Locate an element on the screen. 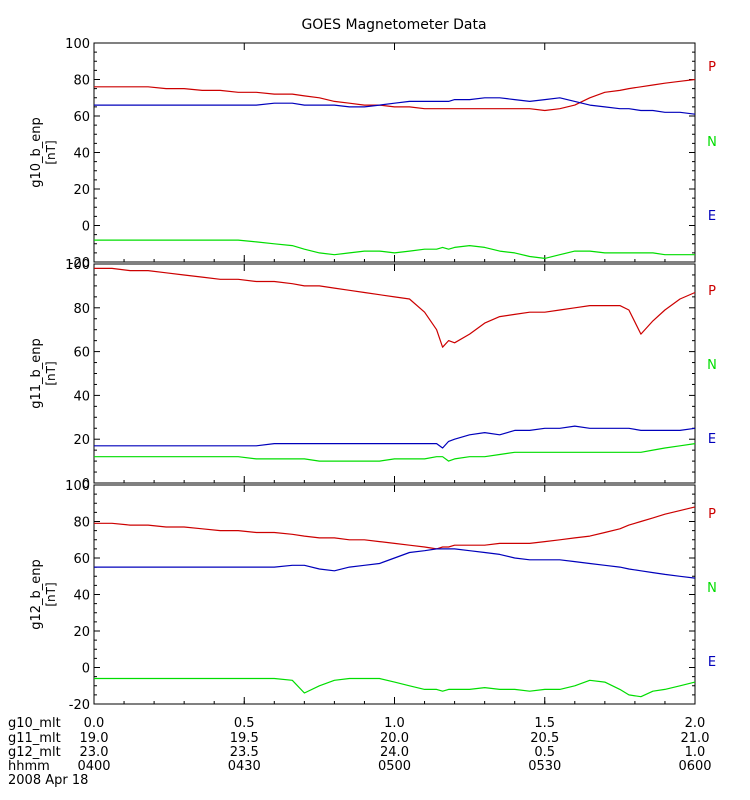 This screenshot has height=800, width=750. y-axis-label: g11_b_enp is located at coordinates (36, 373).